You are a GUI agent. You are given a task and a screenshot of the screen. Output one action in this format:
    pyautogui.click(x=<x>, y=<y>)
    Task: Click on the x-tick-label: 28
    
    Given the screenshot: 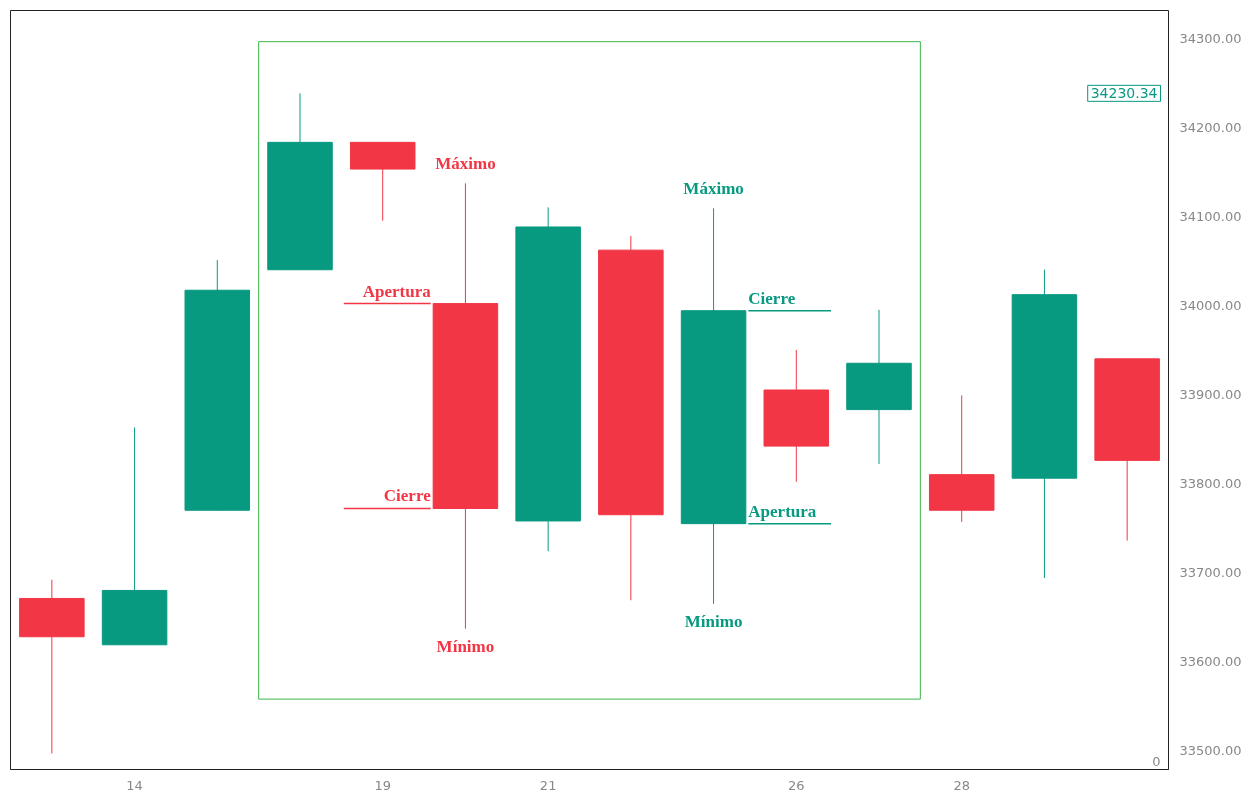 What is the action you would take?
    pyautogui.click(x=961, y=784)
    